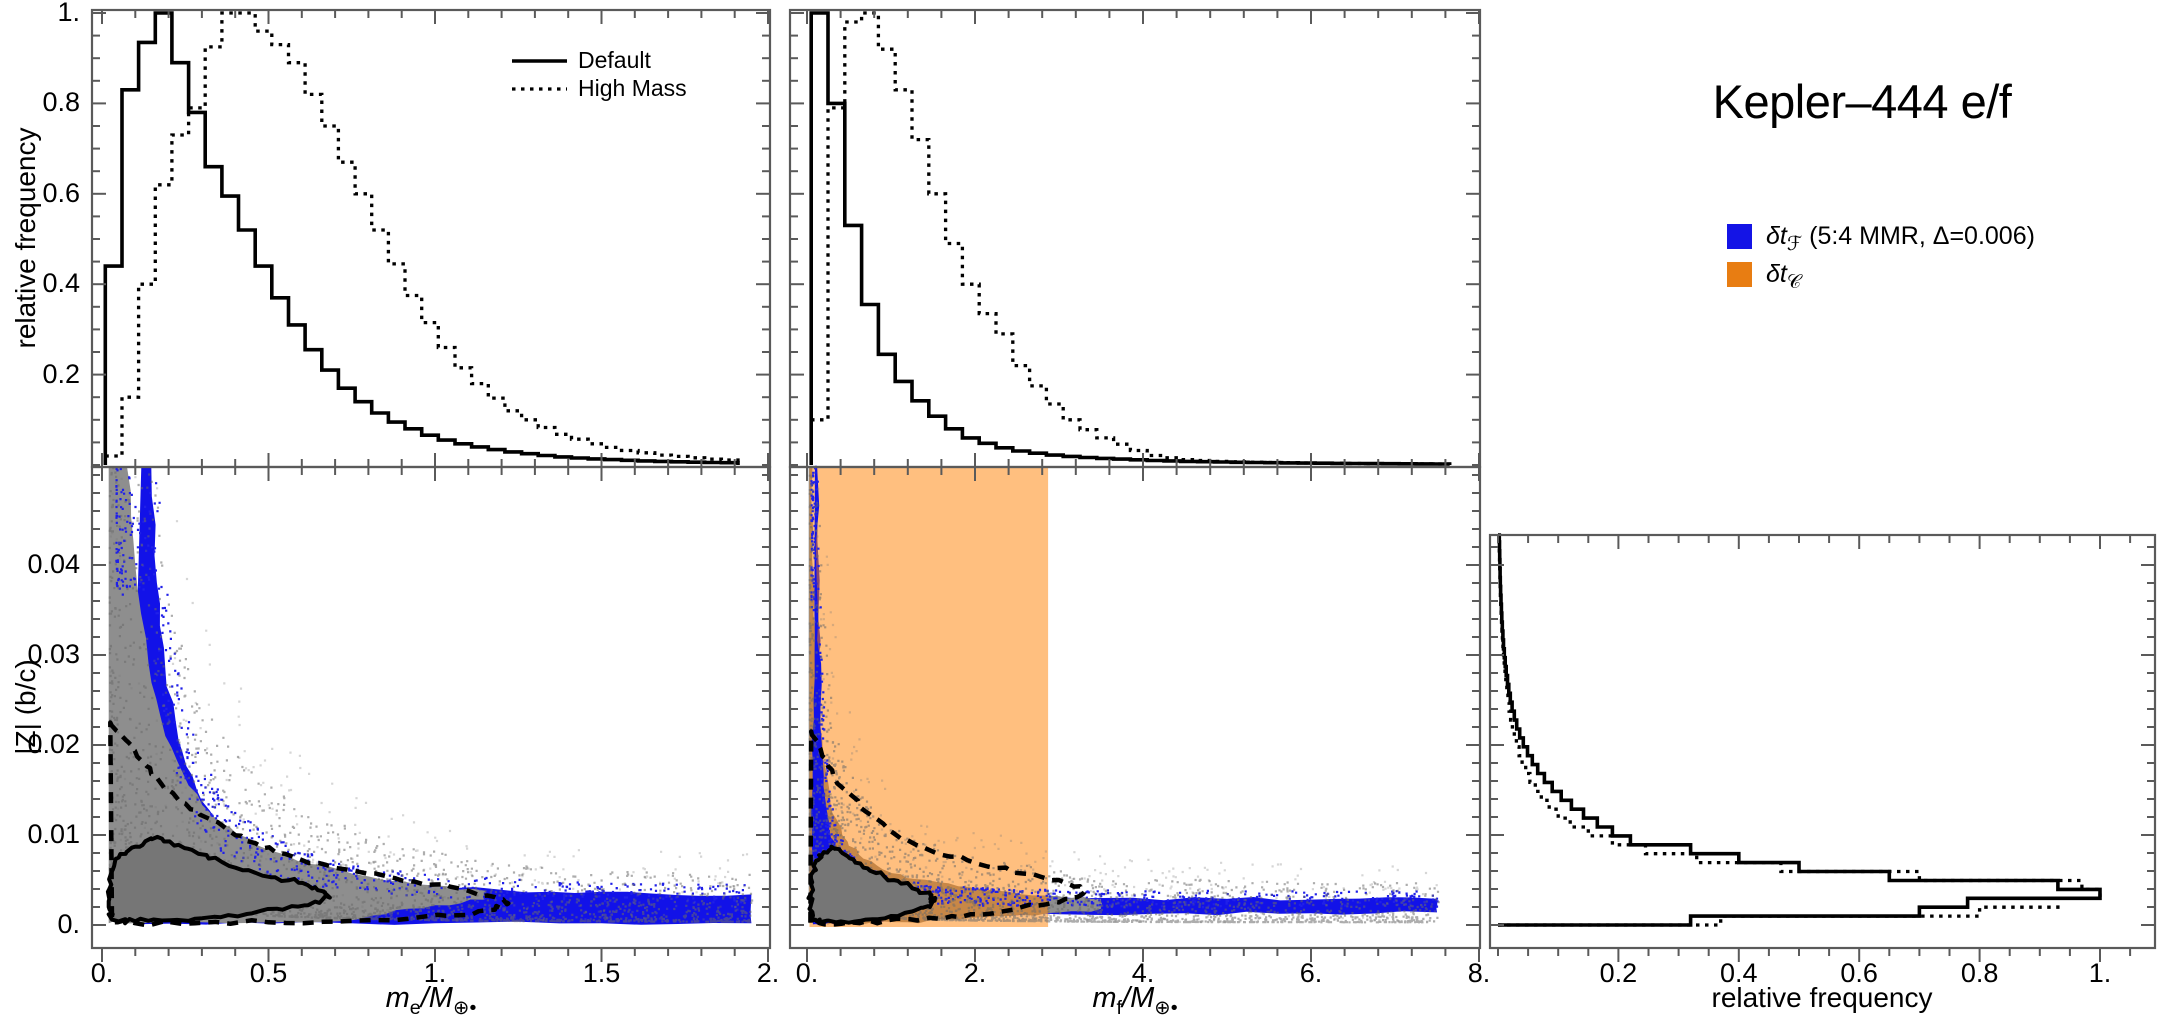  Describe the element at coordinates (53, 654) in the screenshot. I see `tick-label: 0.03` at that location.